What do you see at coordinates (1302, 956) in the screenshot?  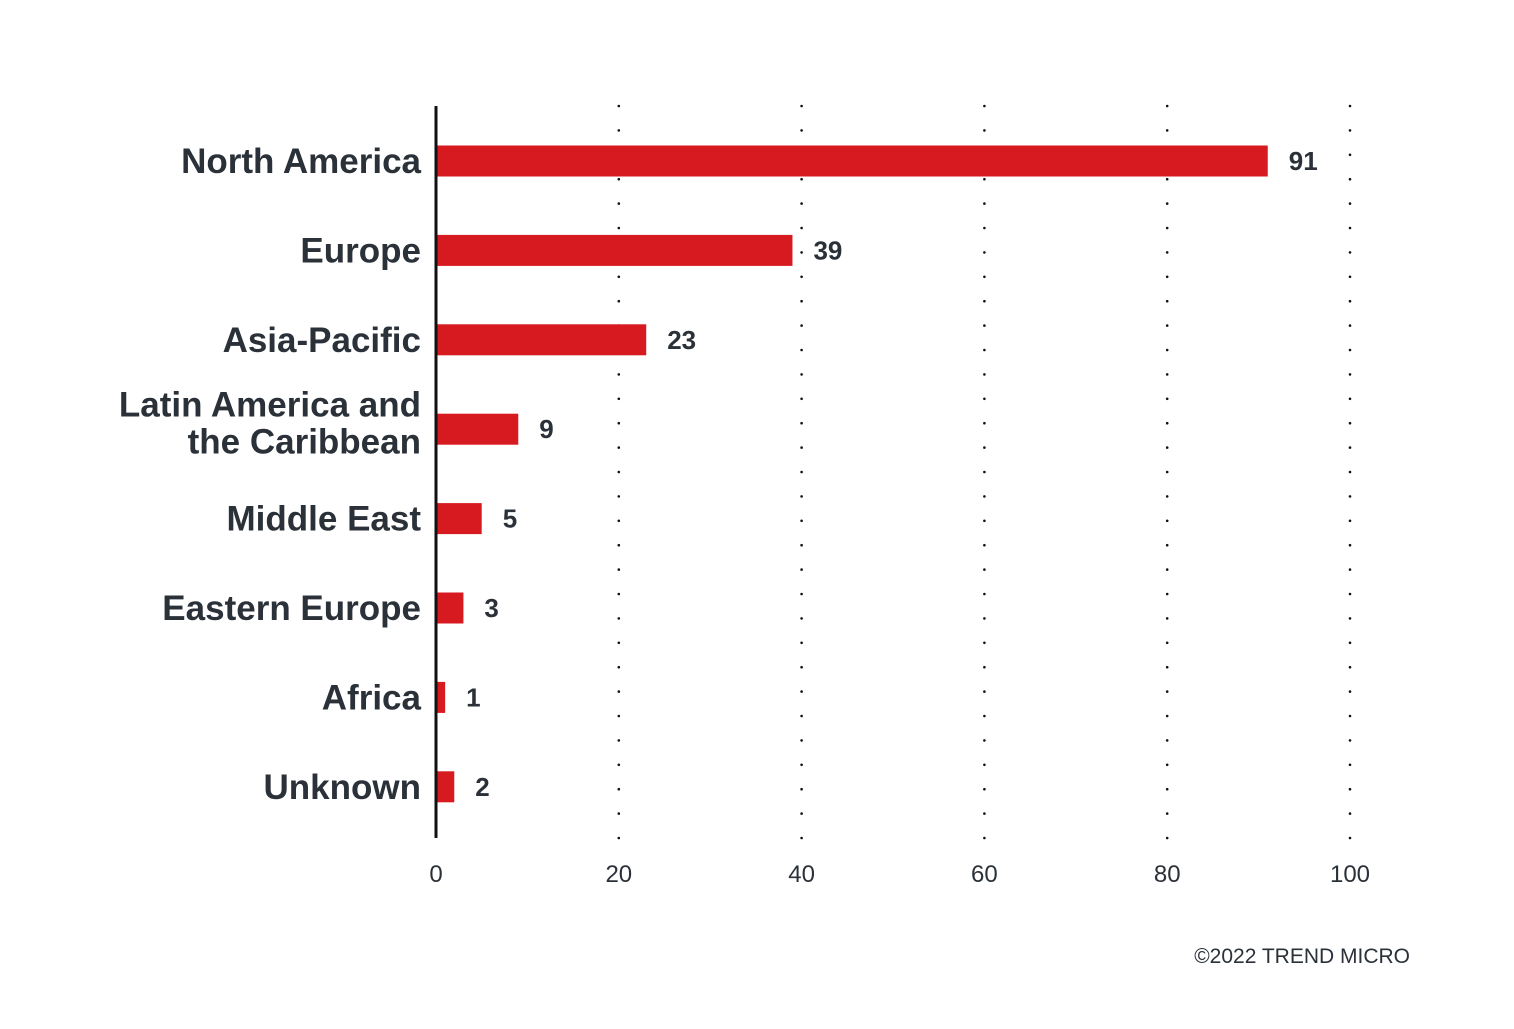 I see `copyright-credit: ©2022 TREND MICRO` at bounding box center [1302, 956].